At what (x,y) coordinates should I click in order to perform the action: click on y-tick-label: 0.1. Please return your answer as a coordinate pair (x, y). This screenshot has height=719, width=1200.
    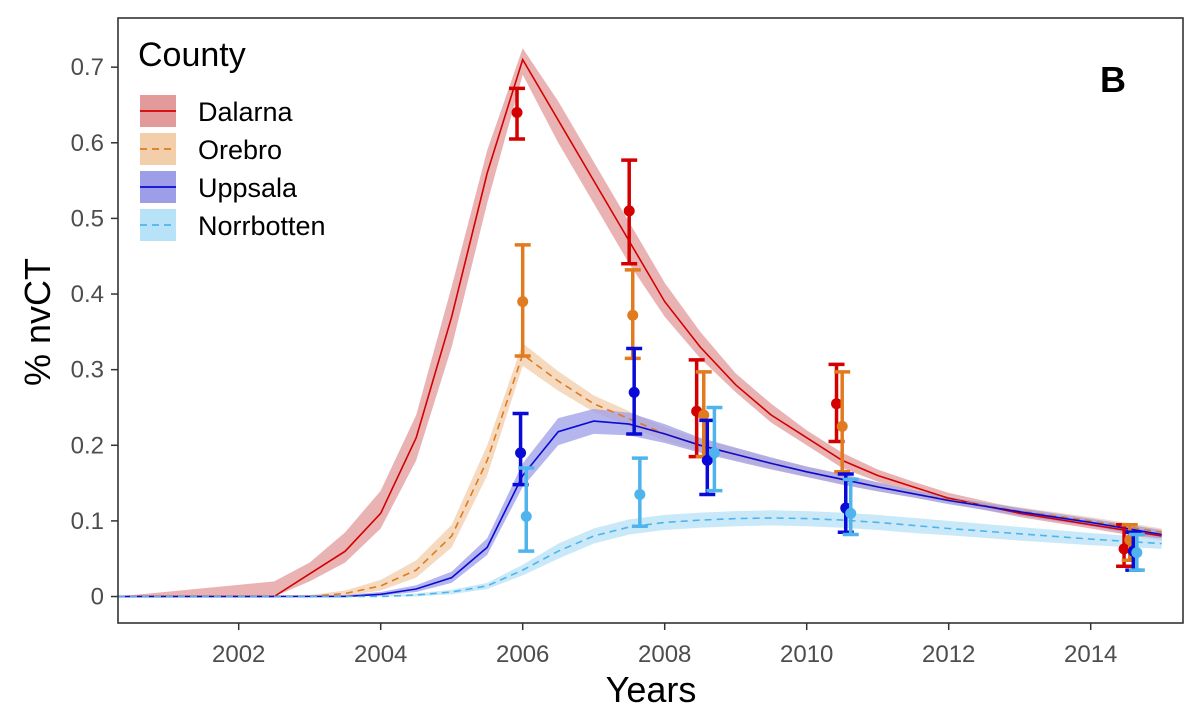
    Looking at the image, I should click on (87, 521).